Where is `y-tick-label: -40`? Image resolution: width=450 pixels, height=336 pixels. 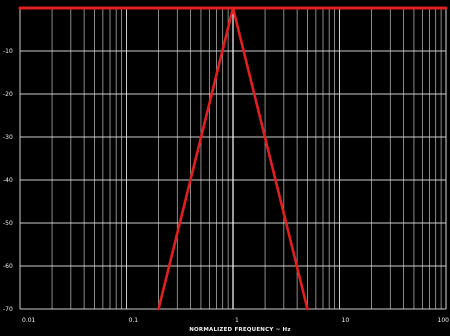
y-tick-label: -40 is located at coordinates (8, 180).